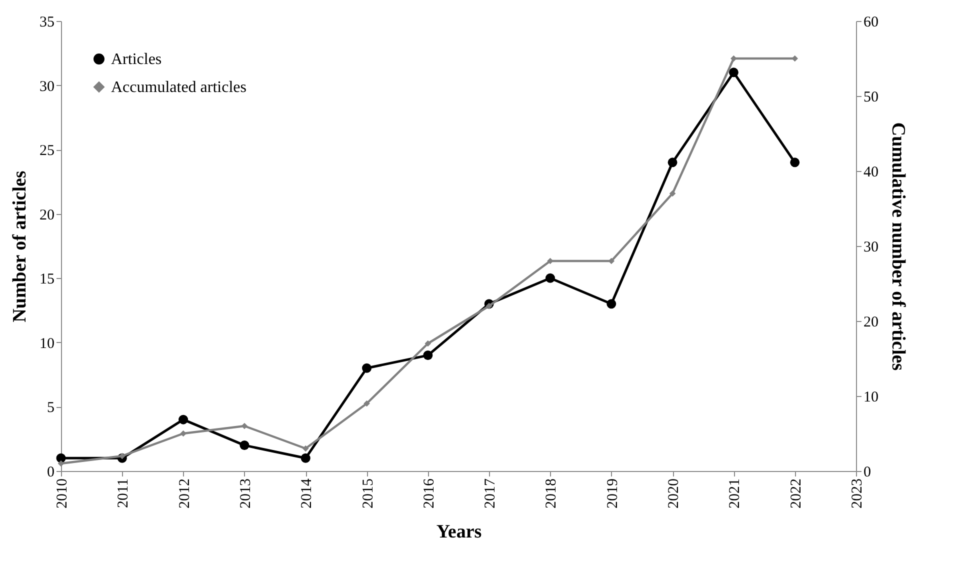  What do you see at coordinates (47, 151) in the screenshot?
I see `y-tick-label: 25` at bounding box center [47, 151].